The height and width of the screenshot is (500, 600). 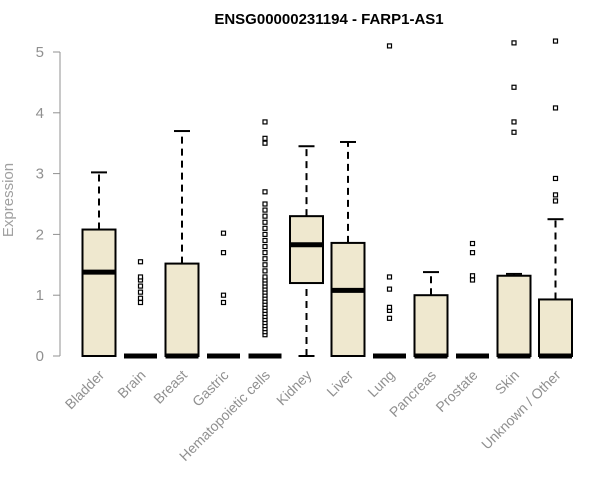 What do you see at coordinates (40, 356) in the screenshot?
I see `y-tick-label: 0` at bounding box center [40, 356].